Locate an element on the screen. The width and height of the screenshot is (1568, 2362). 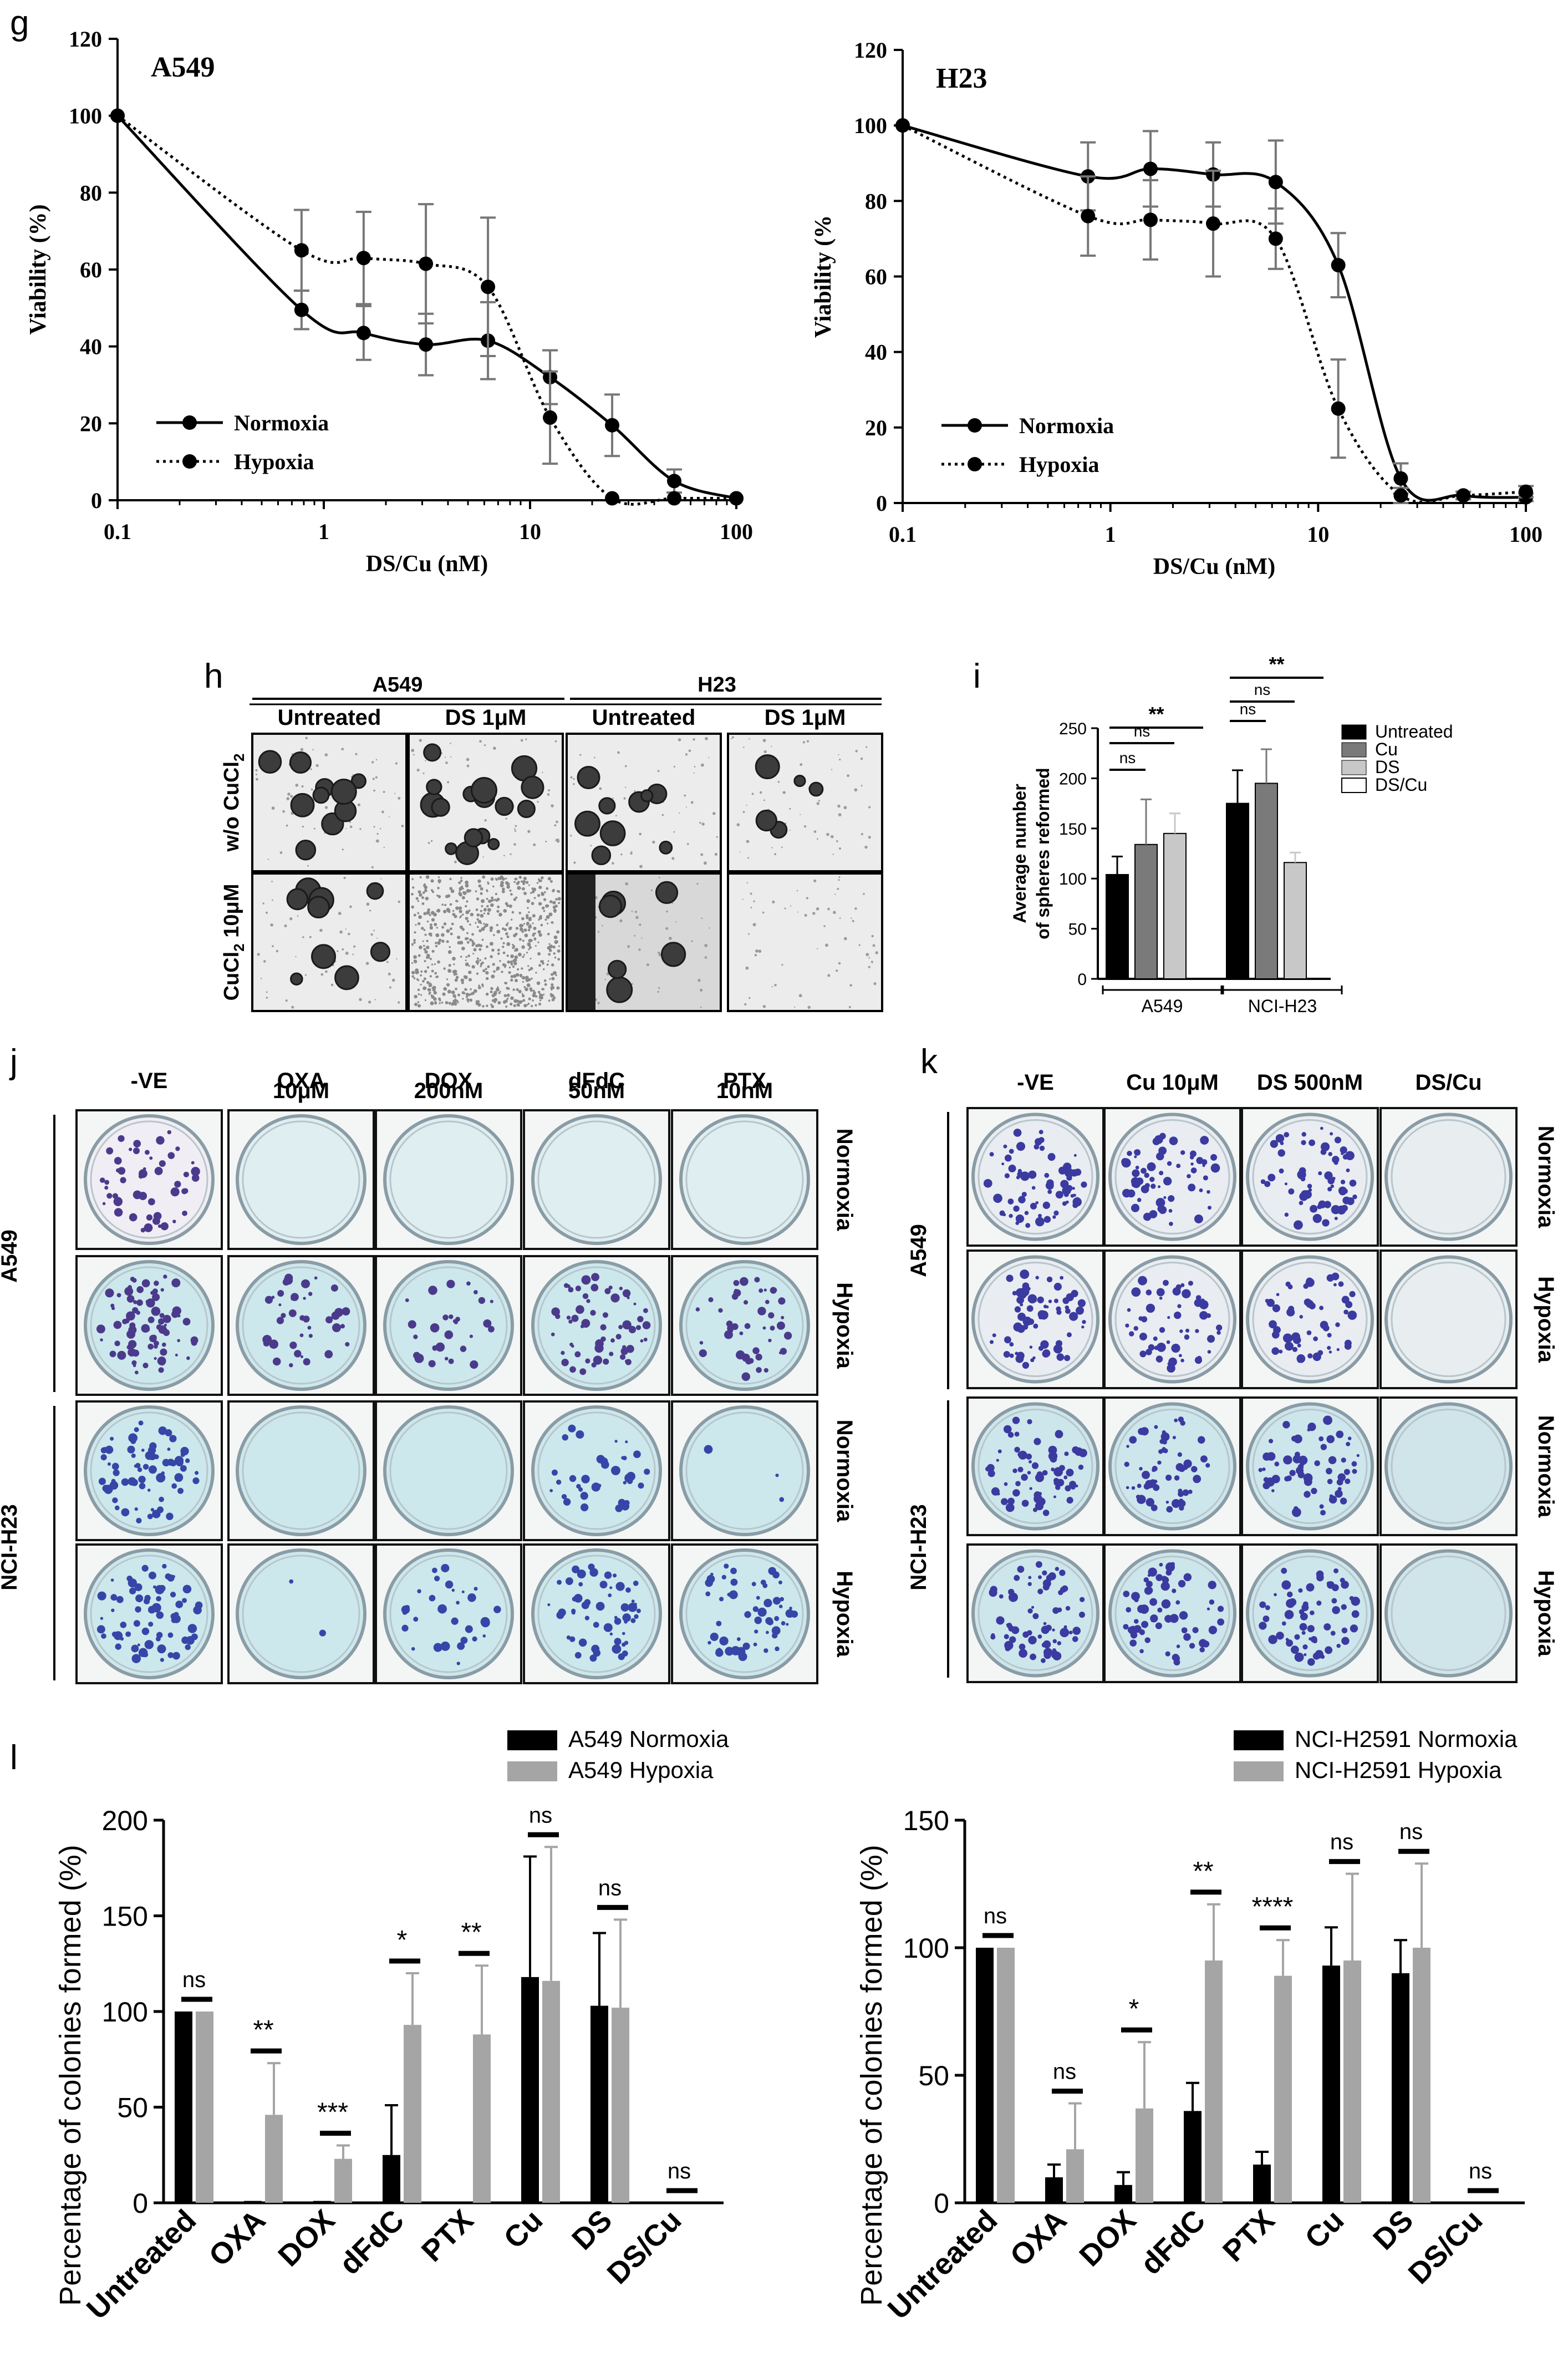
significance-label: * is located at coordinates (1134, 2009).